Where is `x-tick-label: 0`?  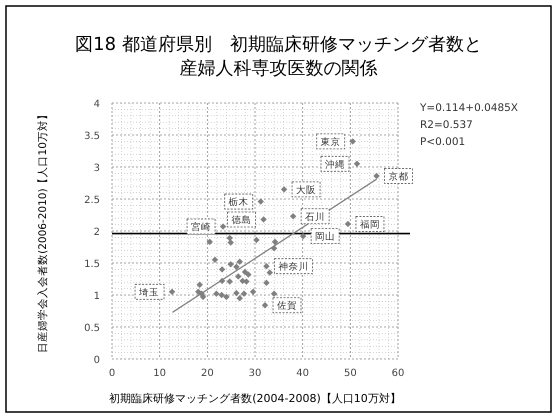 x-tick-label: 0 is located at coordinates (112, 373).